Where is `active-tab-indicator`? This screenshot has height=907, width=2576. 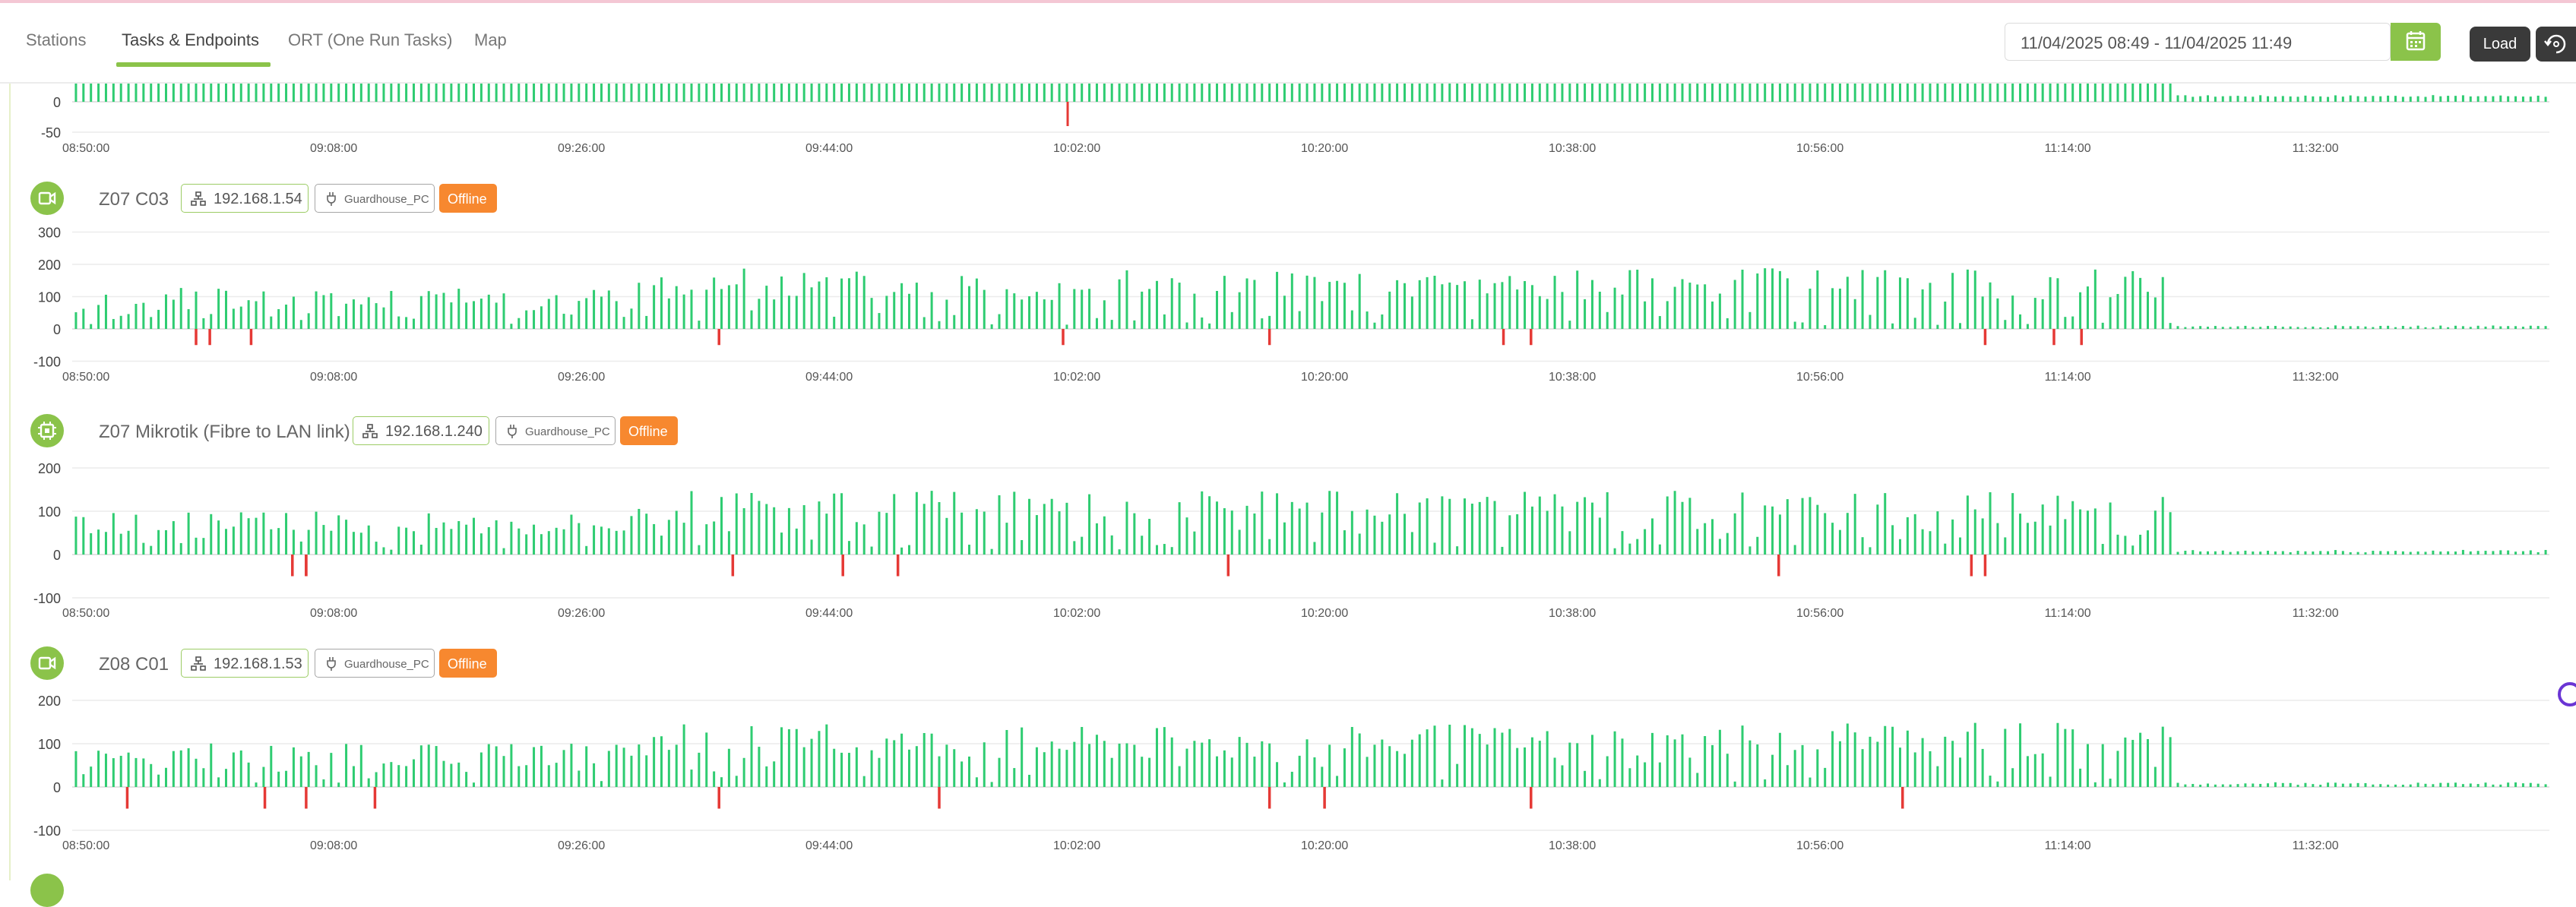 active-tab-indicator is located at coordinates (193, 64).